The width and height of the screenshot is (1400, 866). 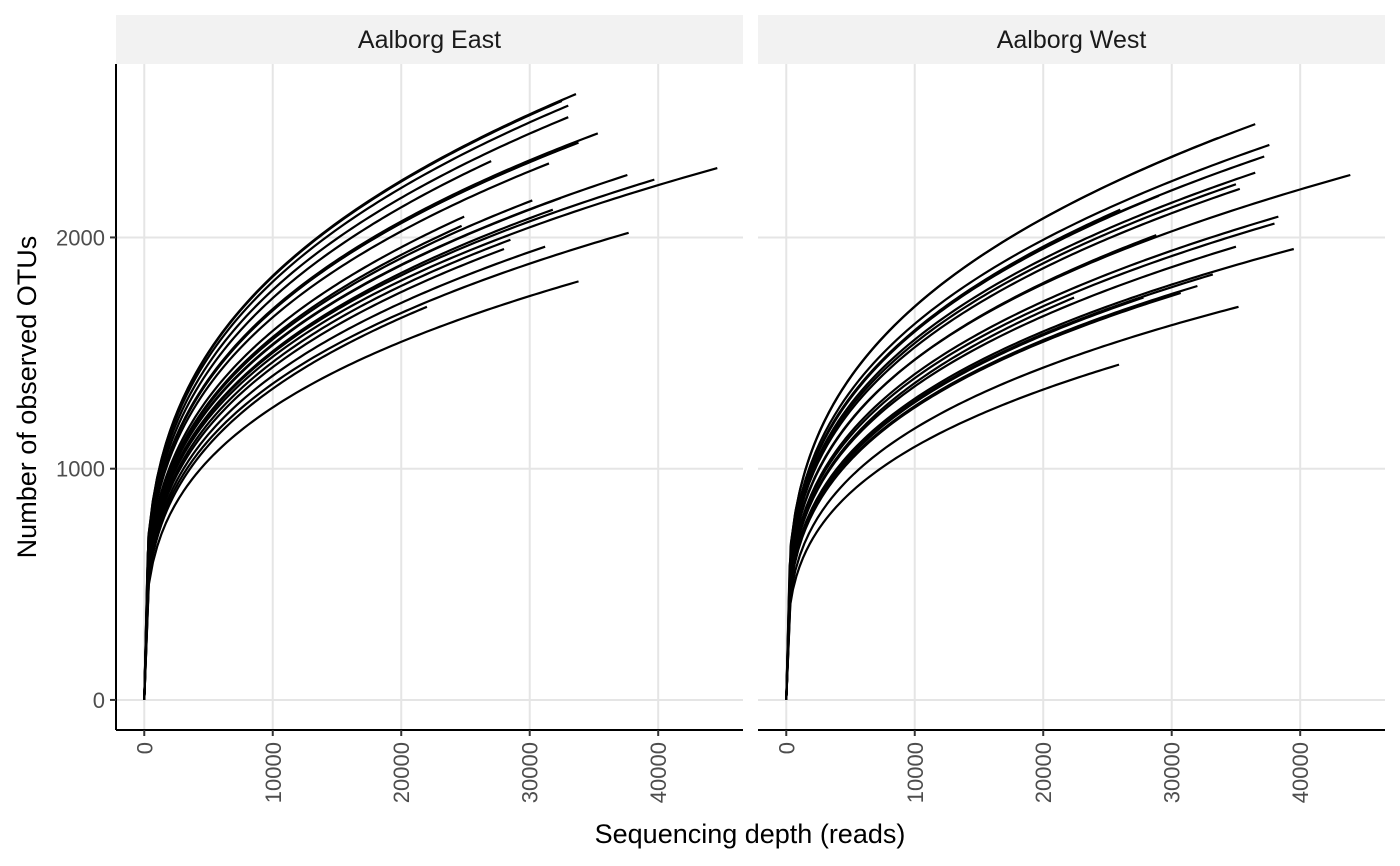 What do you see at coordinates (27, 397) in the screenshot?
I see `y-axis-title: Number of observed OTUs` at bounding box center [27, 397].